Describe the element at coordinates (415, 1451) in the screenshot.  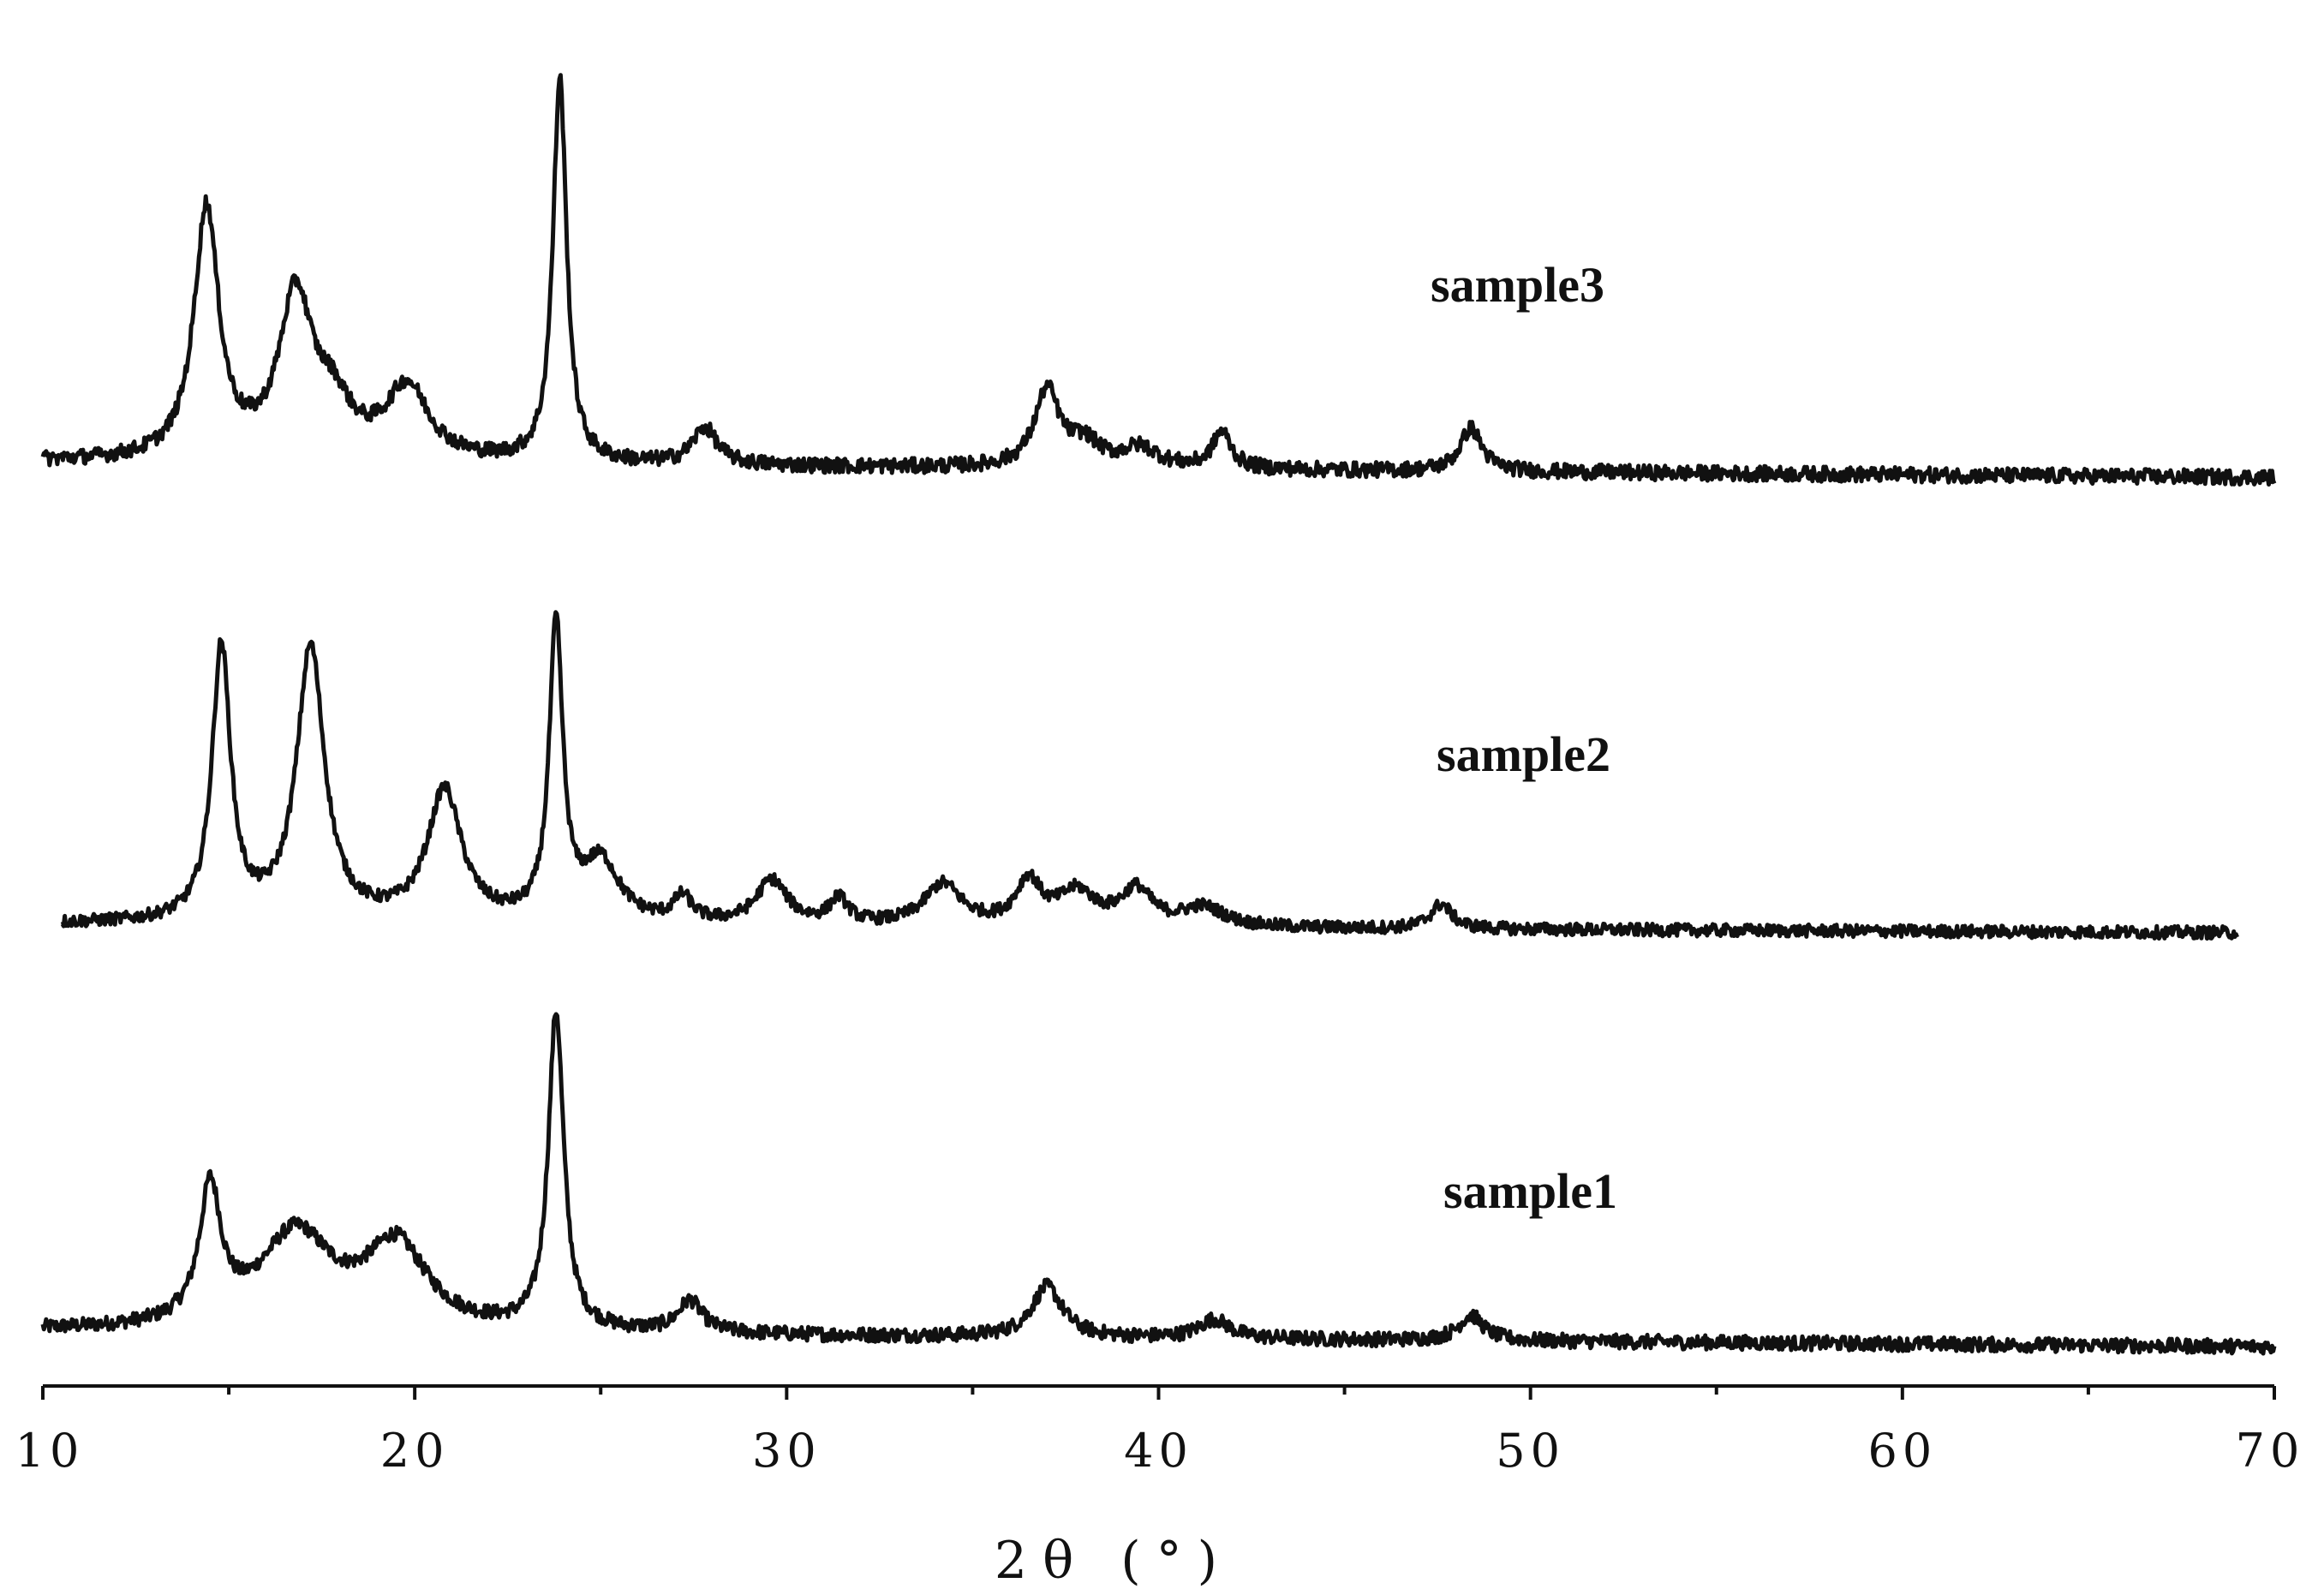
I see `x-tick-label: 20` at that location.